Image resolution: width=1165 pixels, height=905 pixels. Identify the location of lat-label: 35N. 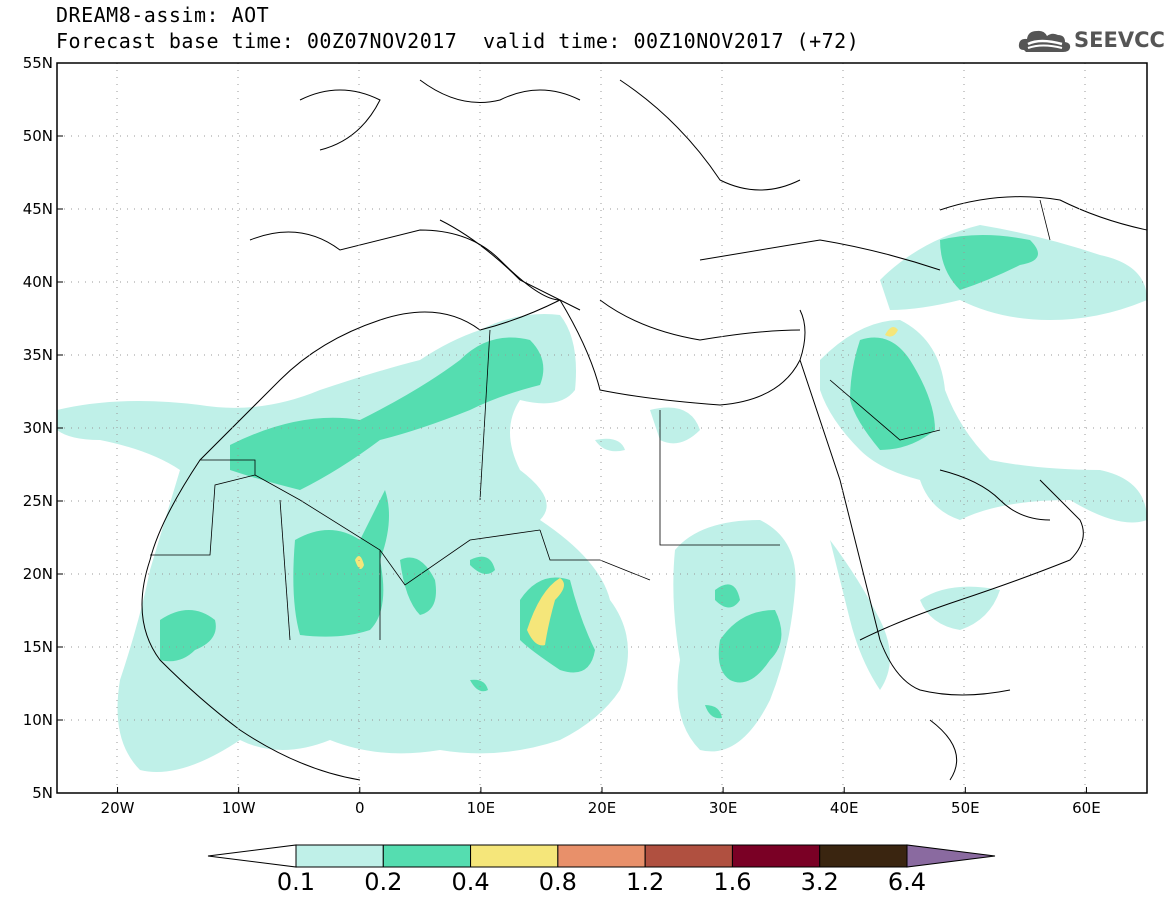
(38, 355).